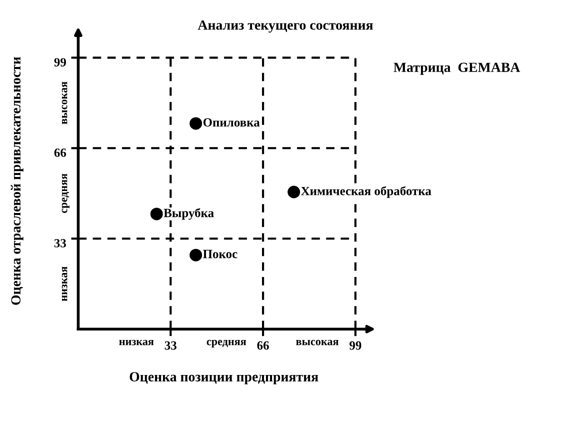 Image resolution: width=571 pixels, height=423 pixels. I want to click on annotation: Опиловка, so click(231, 122).